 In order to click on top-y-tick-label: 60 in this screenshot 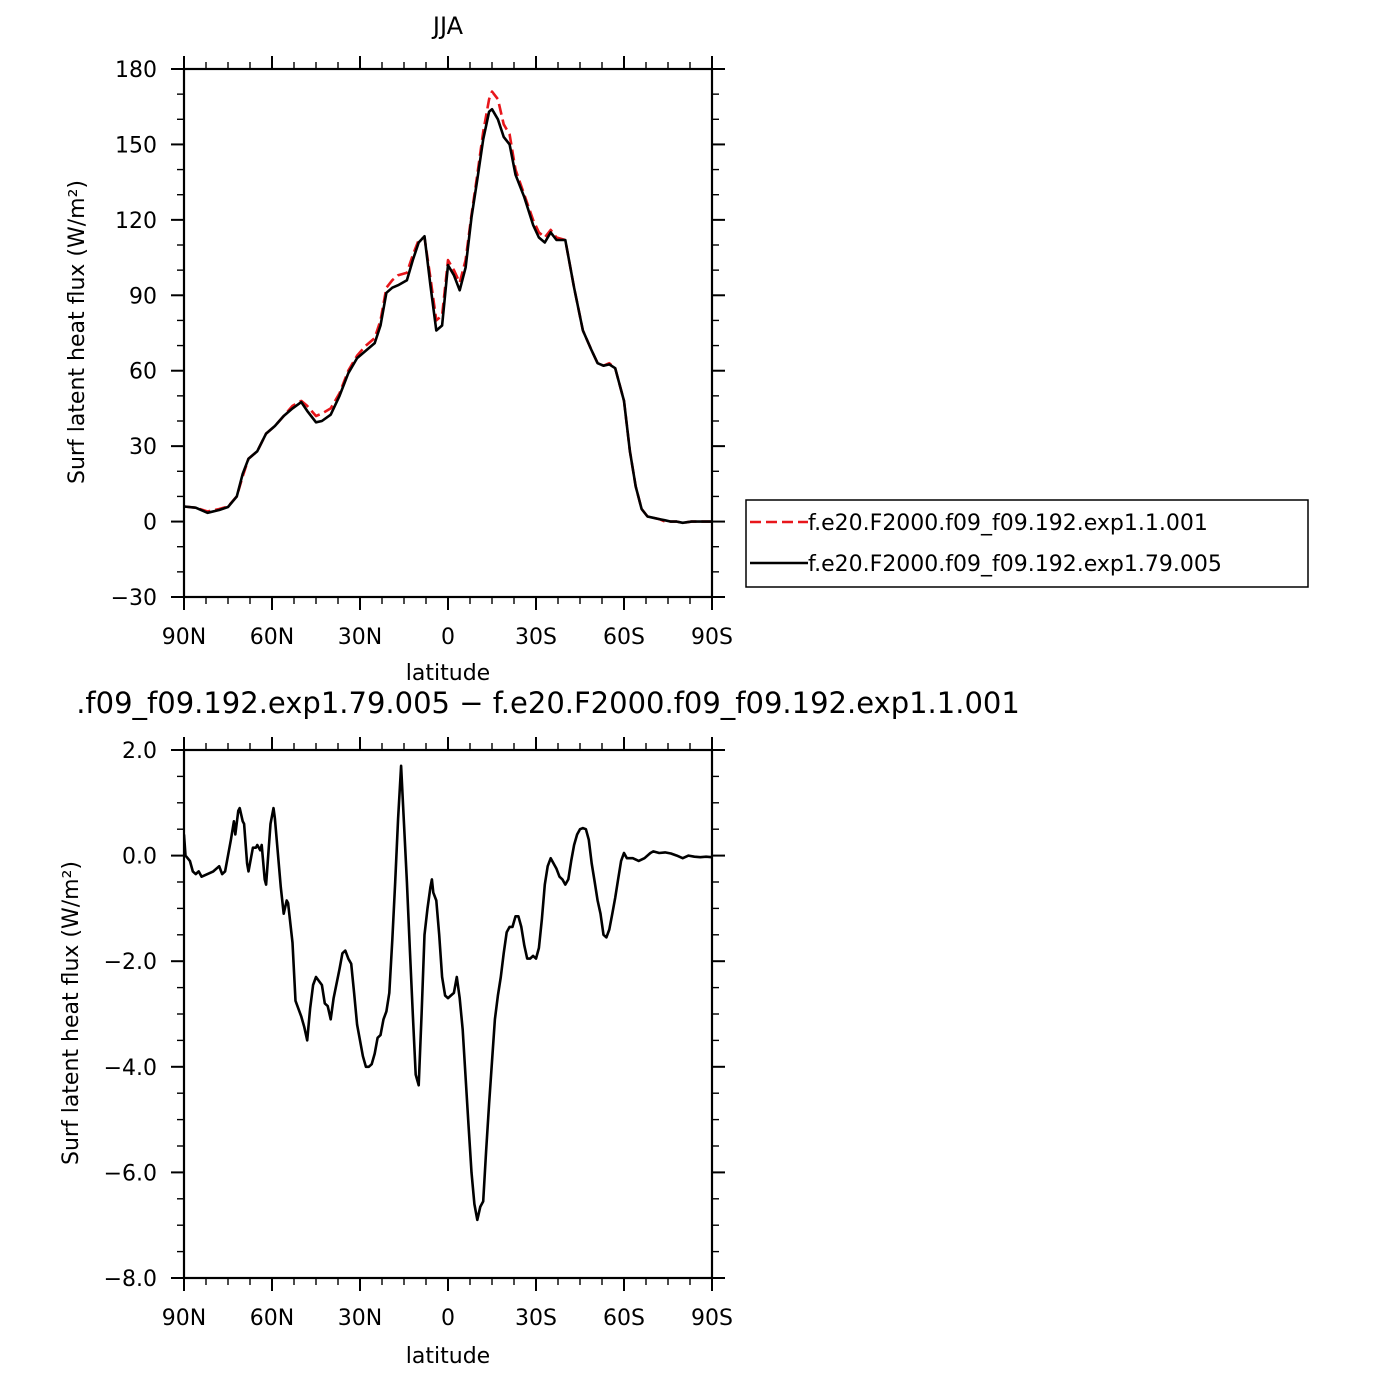, I will do `click(143, 372)`.